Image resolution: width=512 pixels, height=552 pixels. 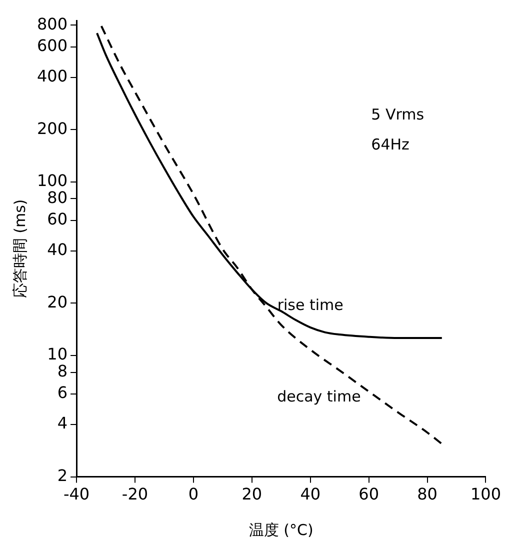 What do you see at coordinates (19, 248) in the screenshot?
I see `y-axis-title: 応答時間 (ms)` at bounding box center [19, 248].